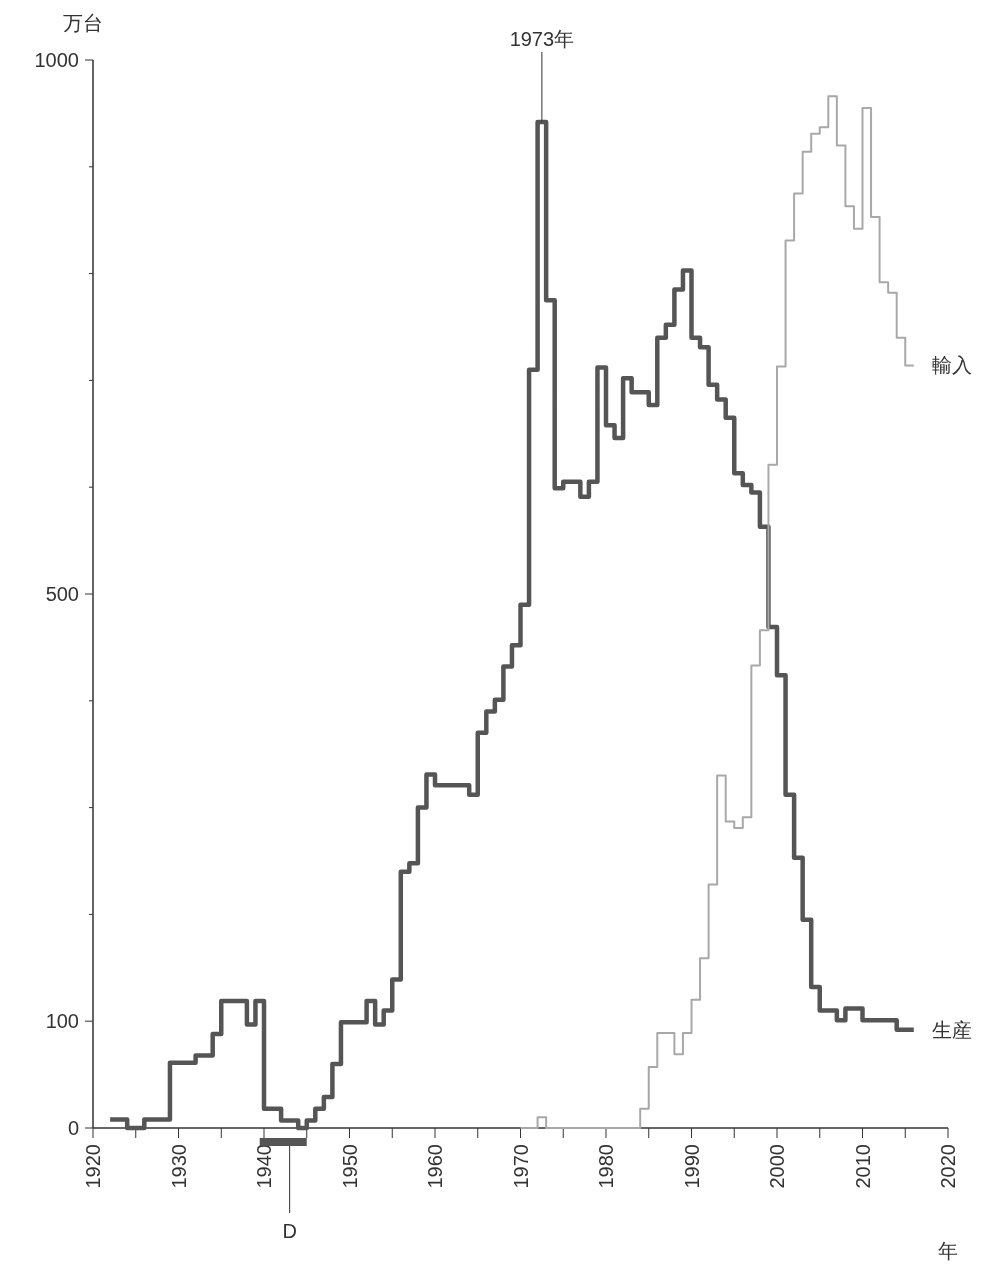 This screenshot has height=1278, width=989. I want to click on series-label: 生産, so click(951, 1029).